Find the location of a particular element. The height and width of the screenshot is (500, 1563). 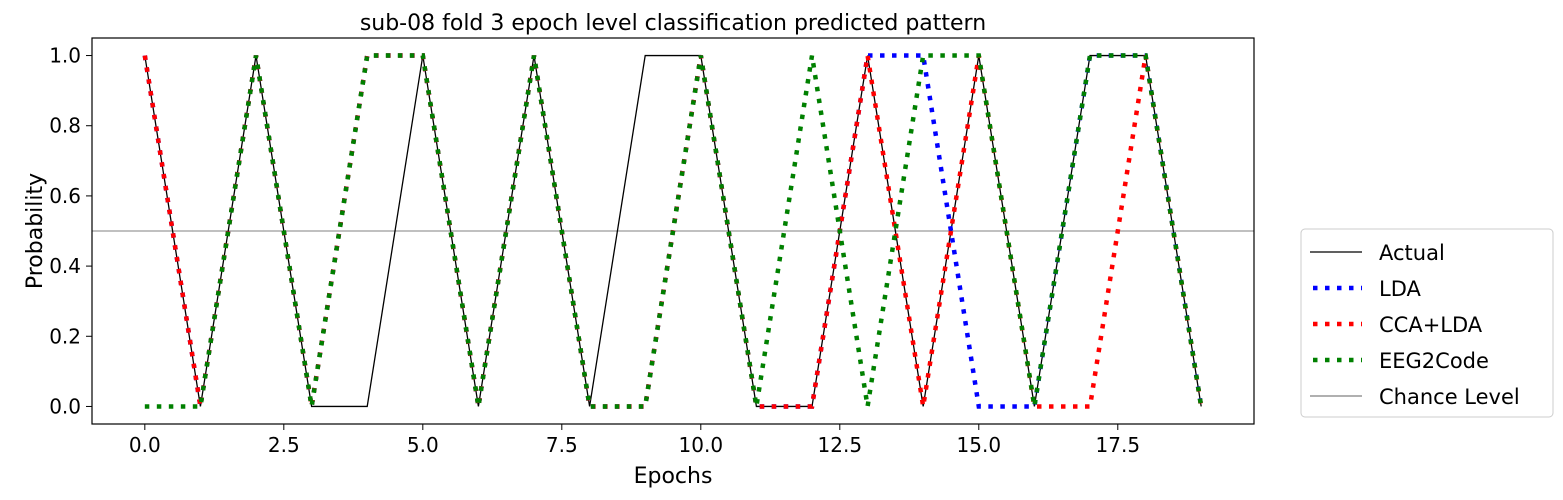

x-tick-label: 10.0 is located at coordinates (701, 445).